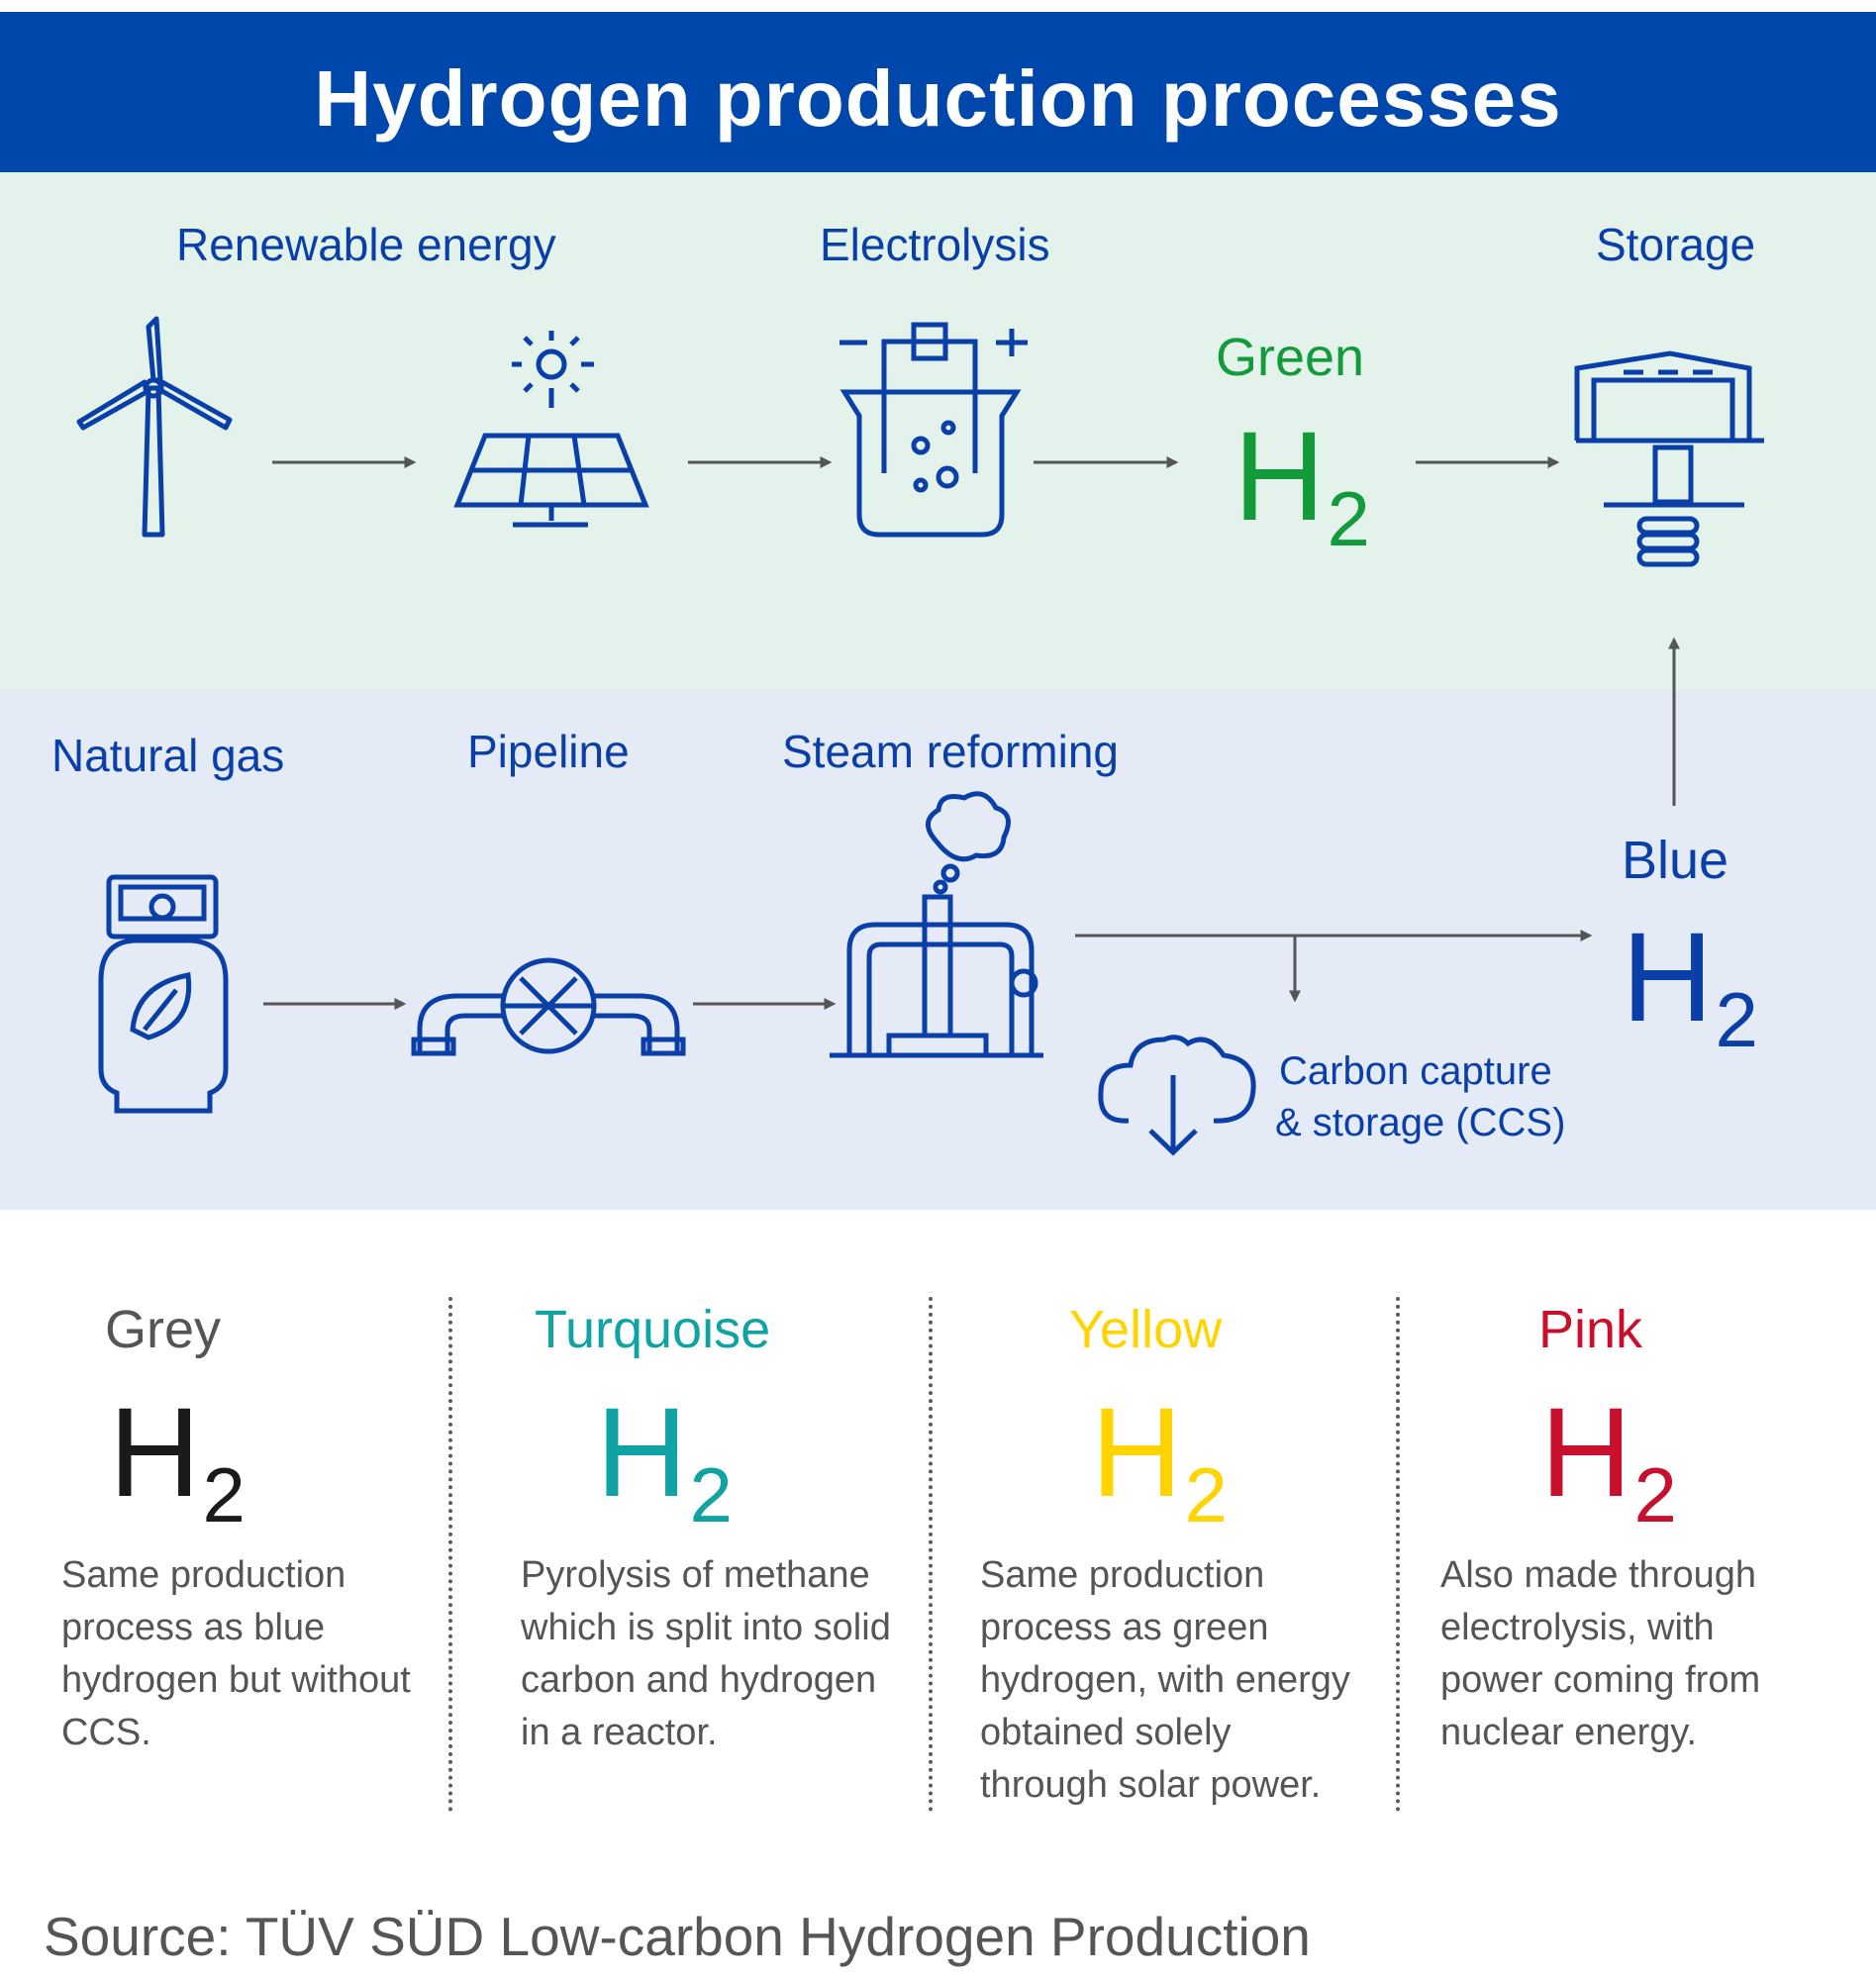 The height and width of the screenshot is (1980, 1876). I want to click on pipeline-valve-icon, so click(548, 1007).